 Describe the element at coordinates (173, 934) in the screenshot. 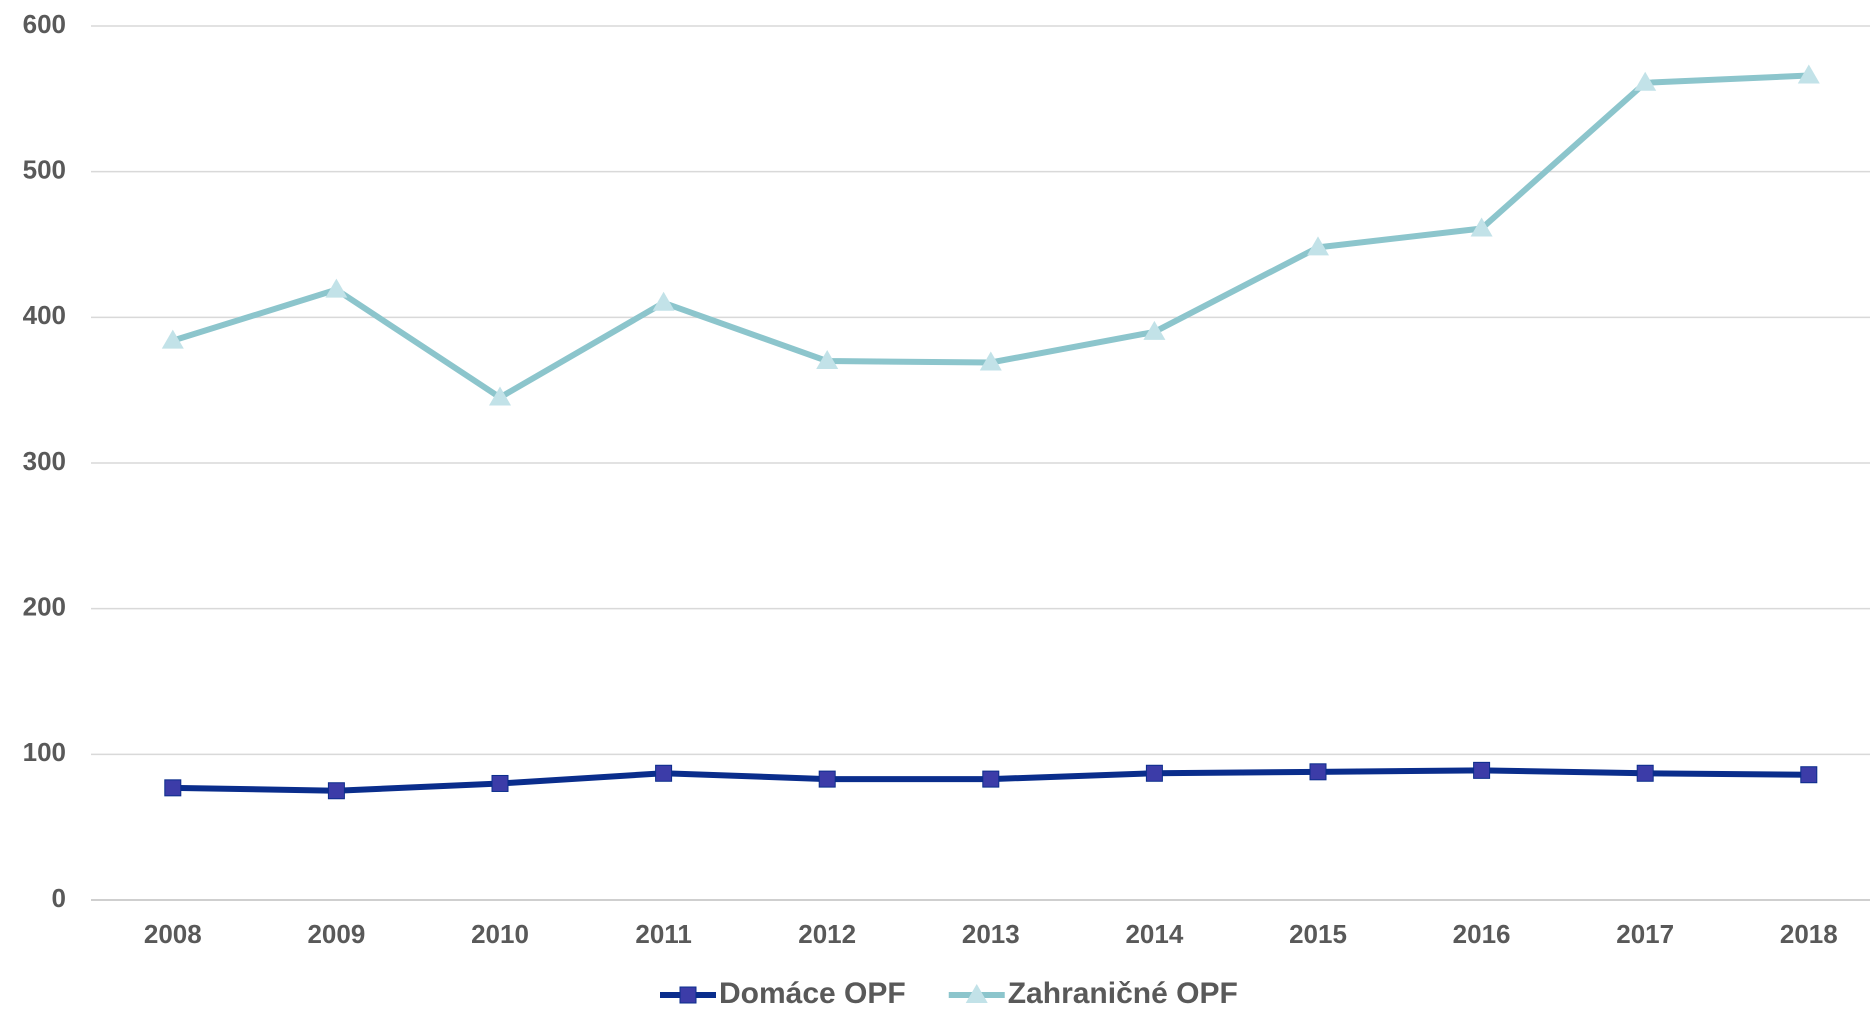

I see `x-tick-label: 2008` at that location.